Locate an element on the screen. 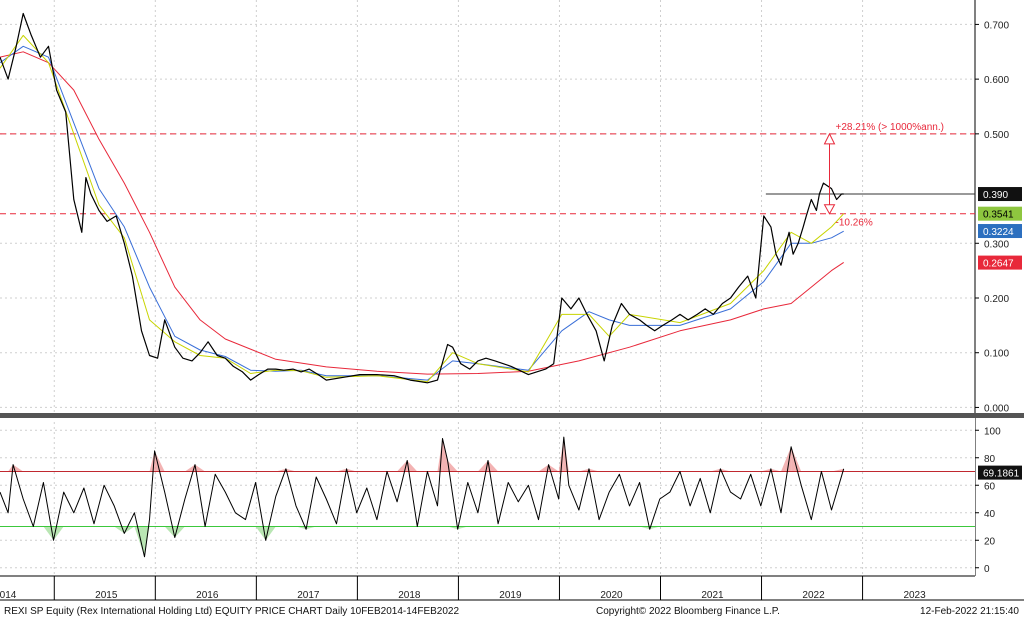  x-axis: 2014 2015 2016 2017 2018 2019 2020 2021 2022 2023 is located at coordinates (512, 588).